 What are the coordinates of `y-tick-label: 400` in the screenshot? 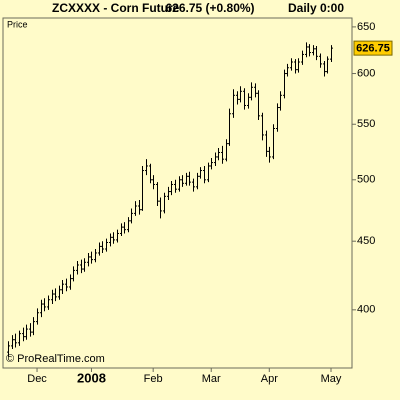 It's located at (366, 310).